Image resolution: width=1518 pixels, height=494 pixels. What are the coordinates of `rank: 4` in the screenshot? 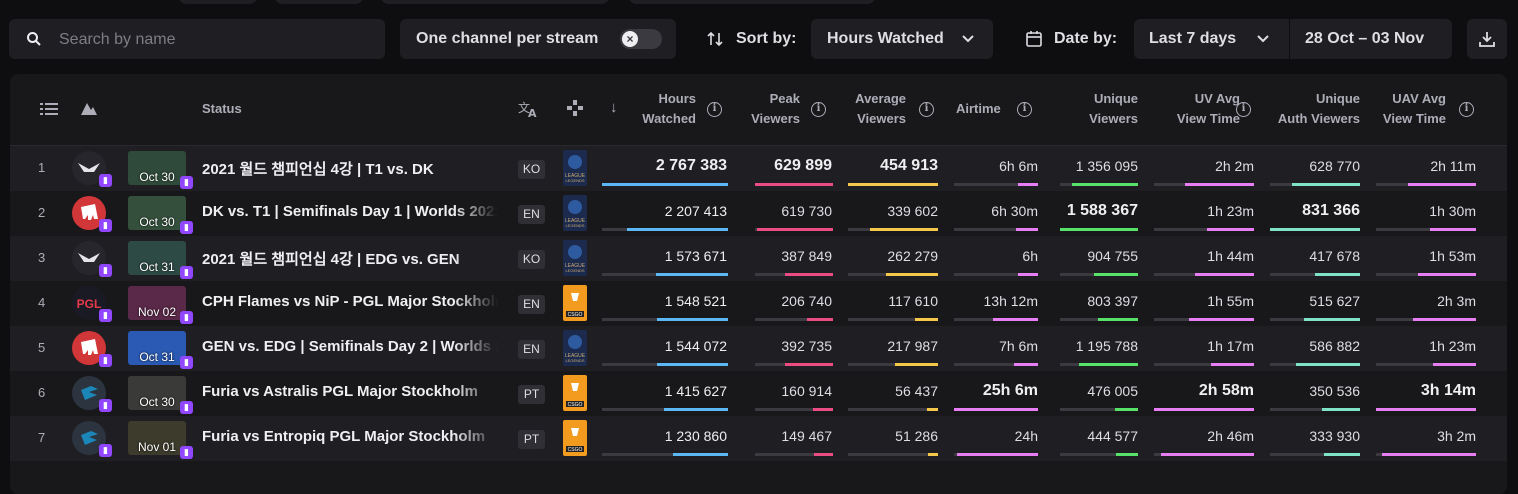 It's located at (42, 302).